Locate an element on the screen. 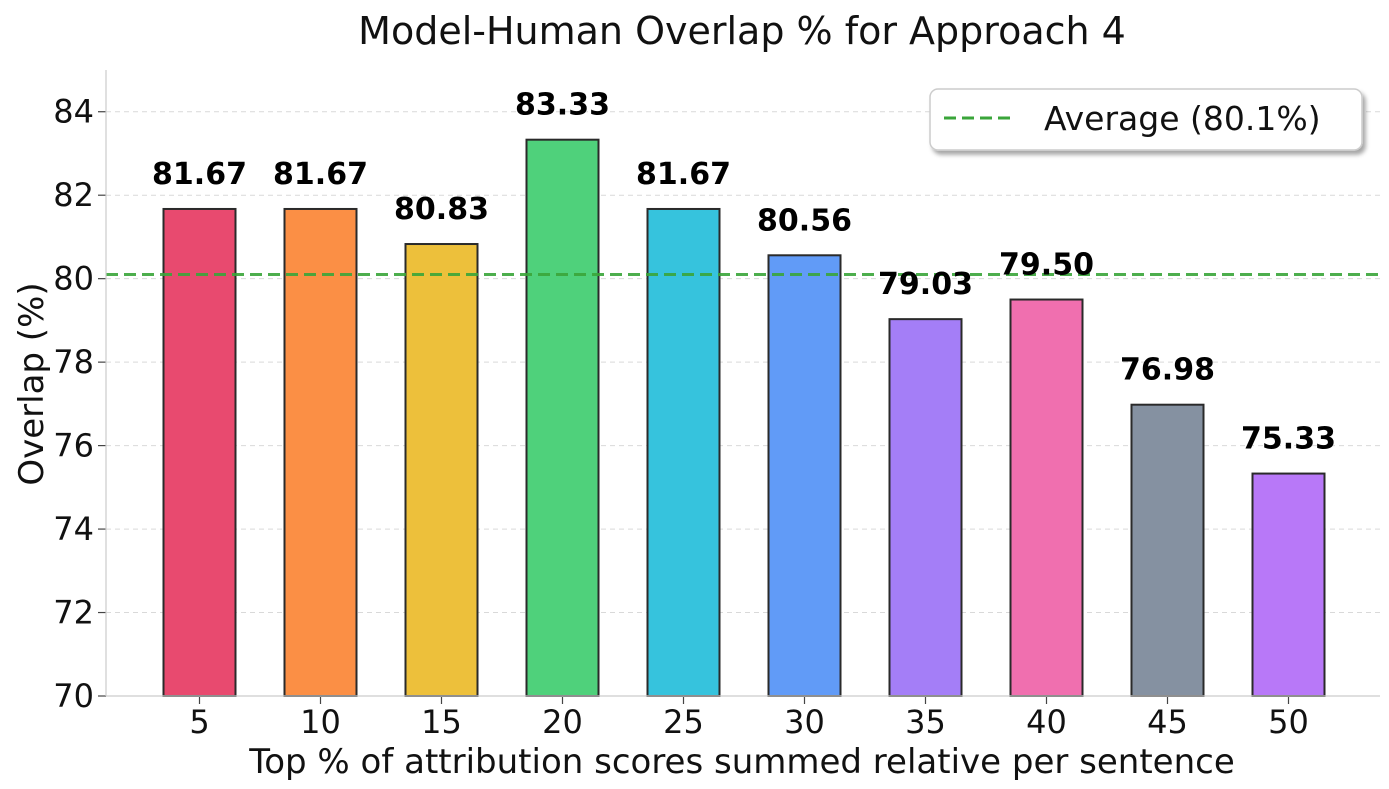  y-tick-labels: 70 72 74 76 78 80 82 84 is located at coordinates (73, 404).